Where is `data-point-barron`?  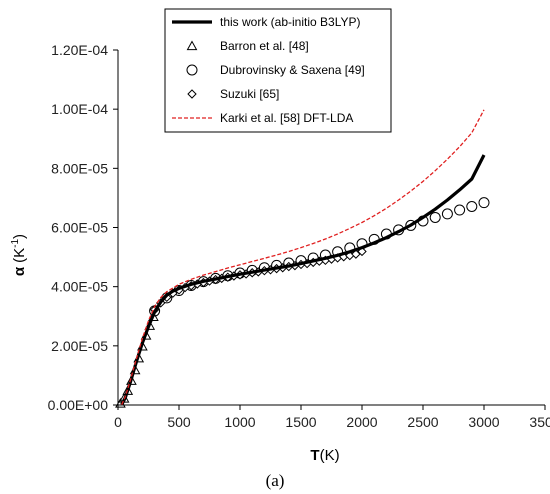
data-point-barron is located at coordinates (131, 380).